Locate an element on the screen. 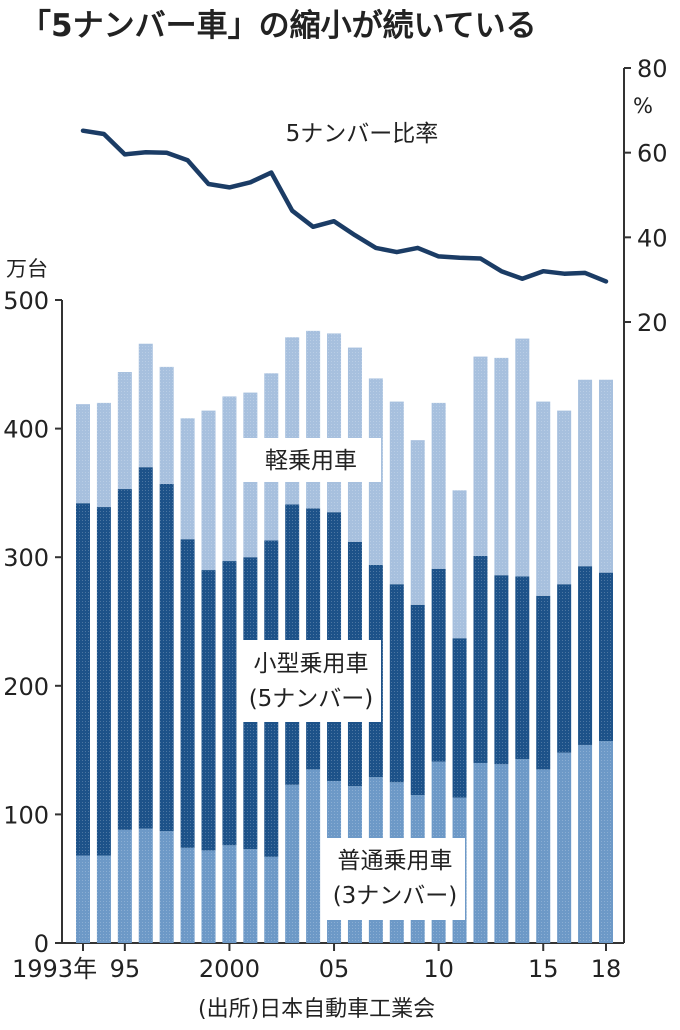 The height and width of the screenshot is (1030, 680). x-tick-label: 15 is located at coordinates (543, 969).